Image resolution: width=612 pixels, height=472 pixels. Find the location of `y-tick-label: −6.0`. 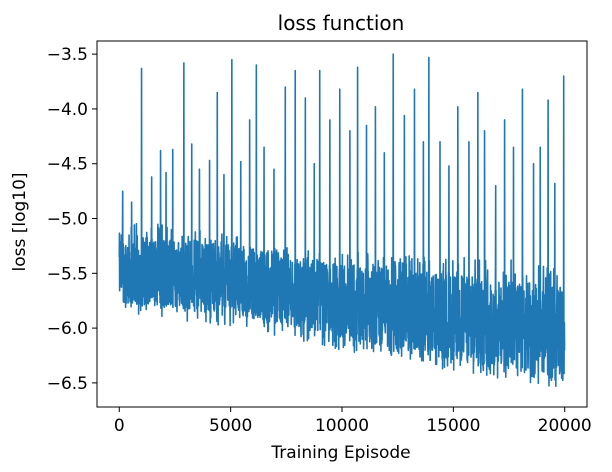

y-tick-label: −6.0 is located at coordinates (67, 329).